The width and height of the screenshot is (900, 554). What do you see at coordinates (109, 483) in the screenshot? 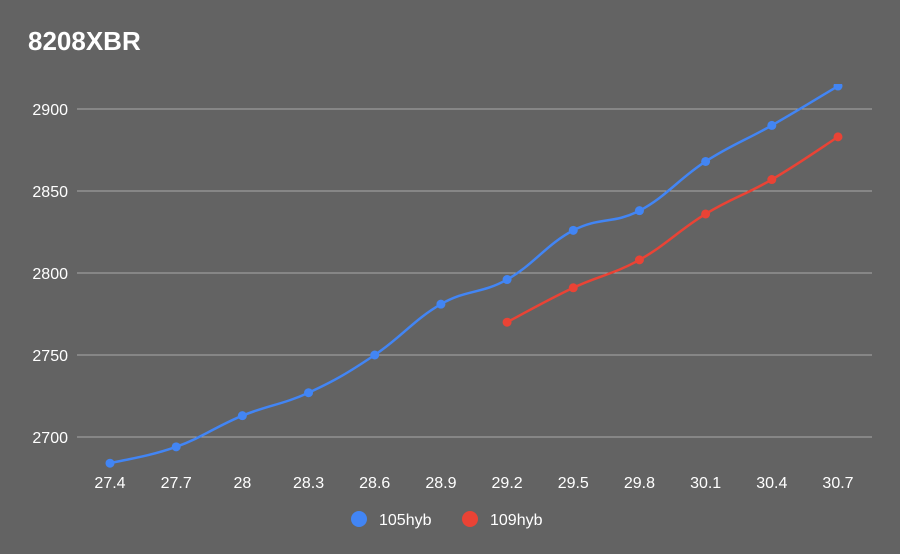
I see `x-tick-label: 27.4` at bounding box center [109, 483].